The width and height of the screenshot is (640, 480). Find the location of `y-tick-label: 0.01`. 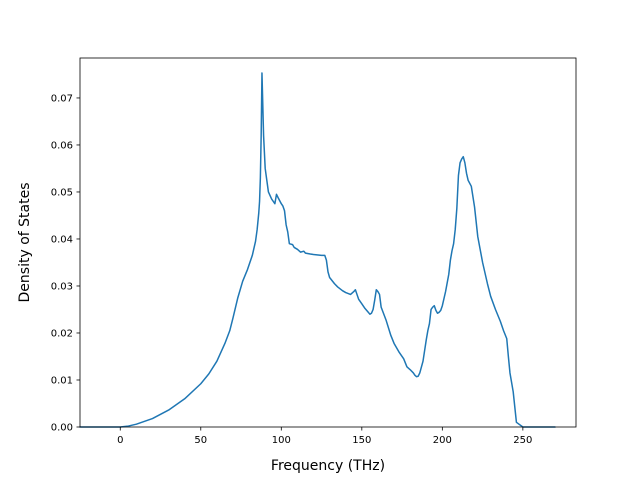

y-tick-label: 0.01 is located at coordinates (62, 380).